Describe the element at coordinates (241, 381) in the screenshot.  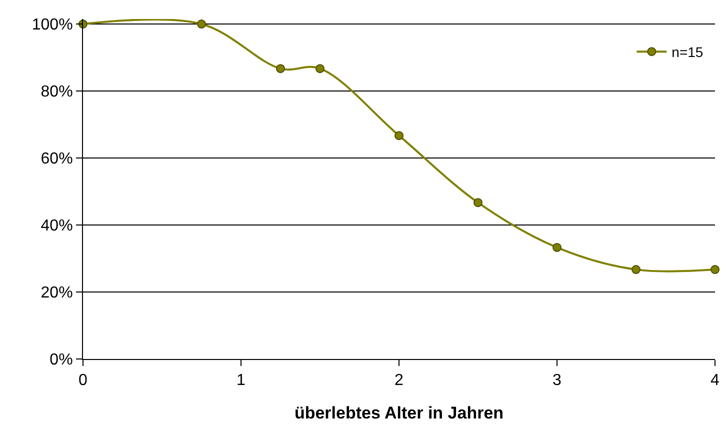
I see `x-tick-label: 1` at that location.